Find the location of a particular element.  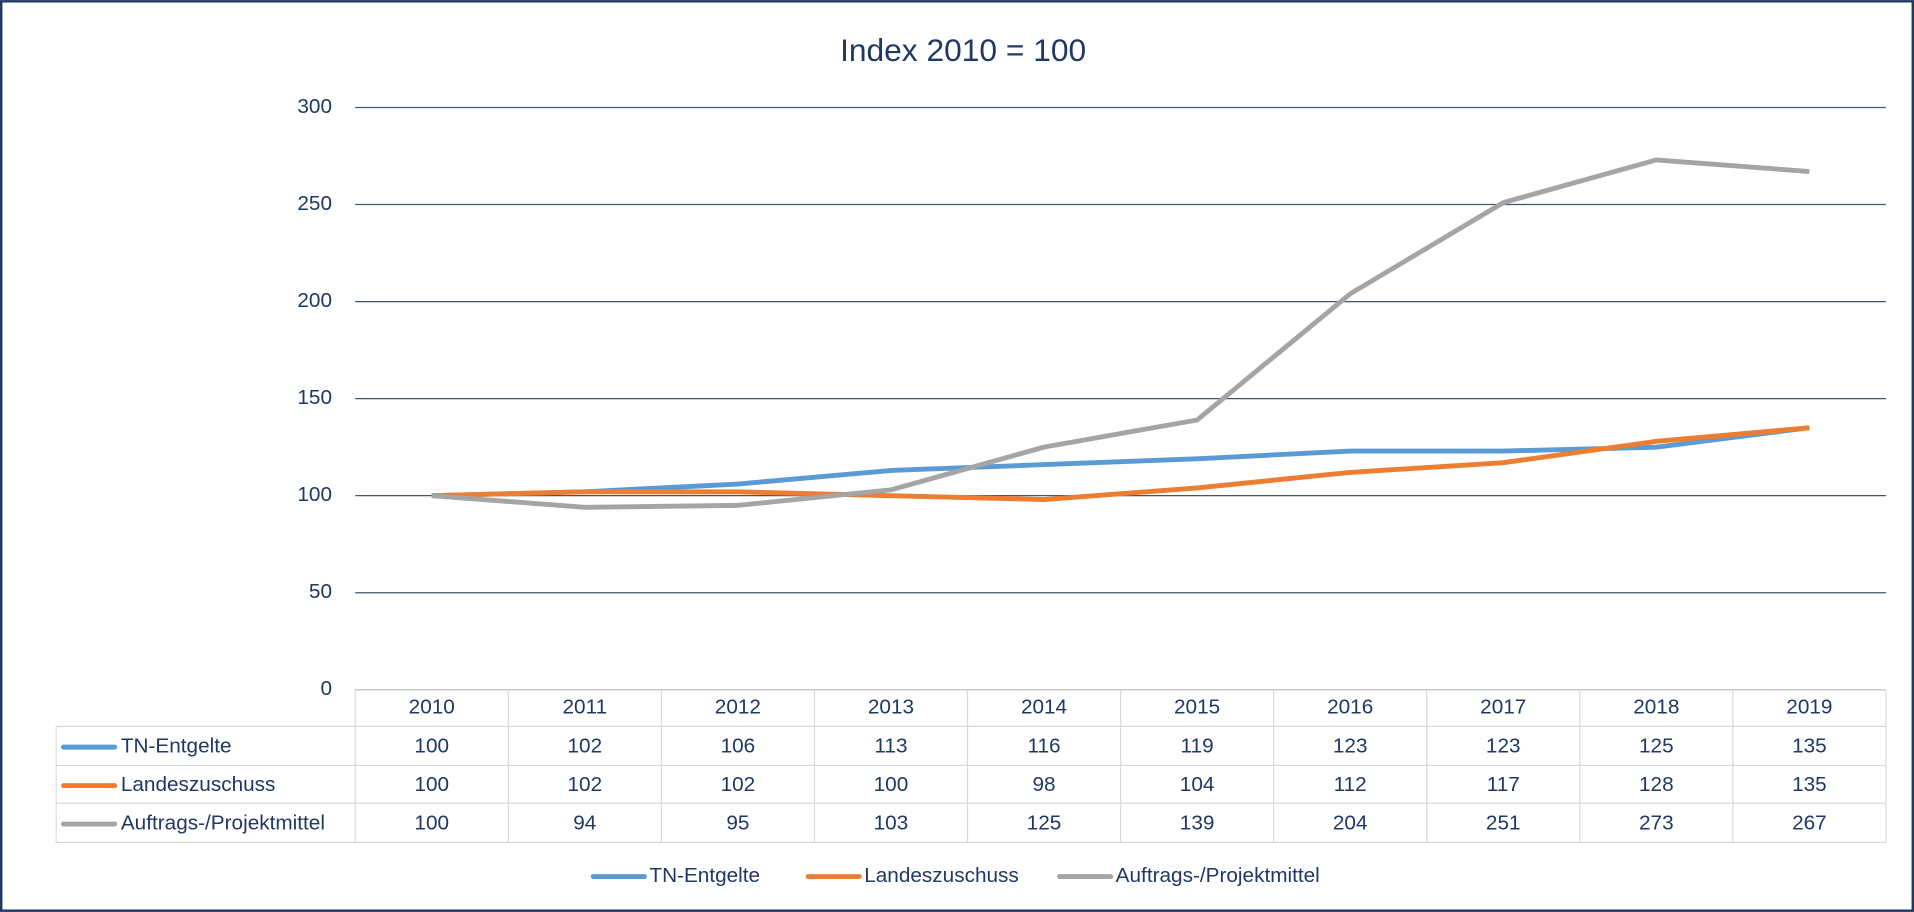

table-value: 128 is located at coordinates (1656, 784).